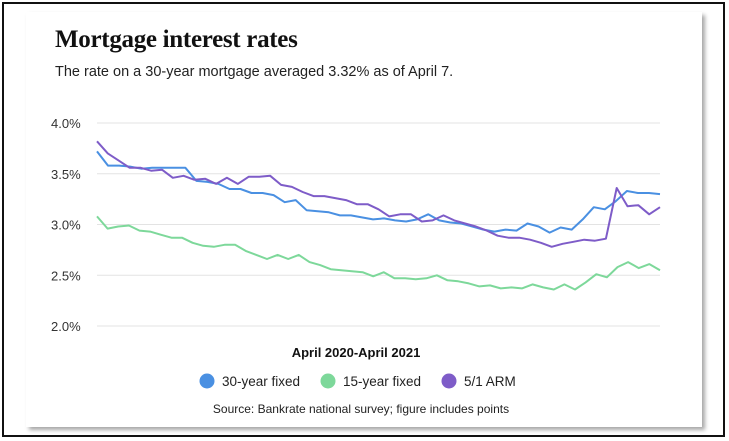  I want to click on x-axis-label: April 2020-April 2021, so click(356, 352).